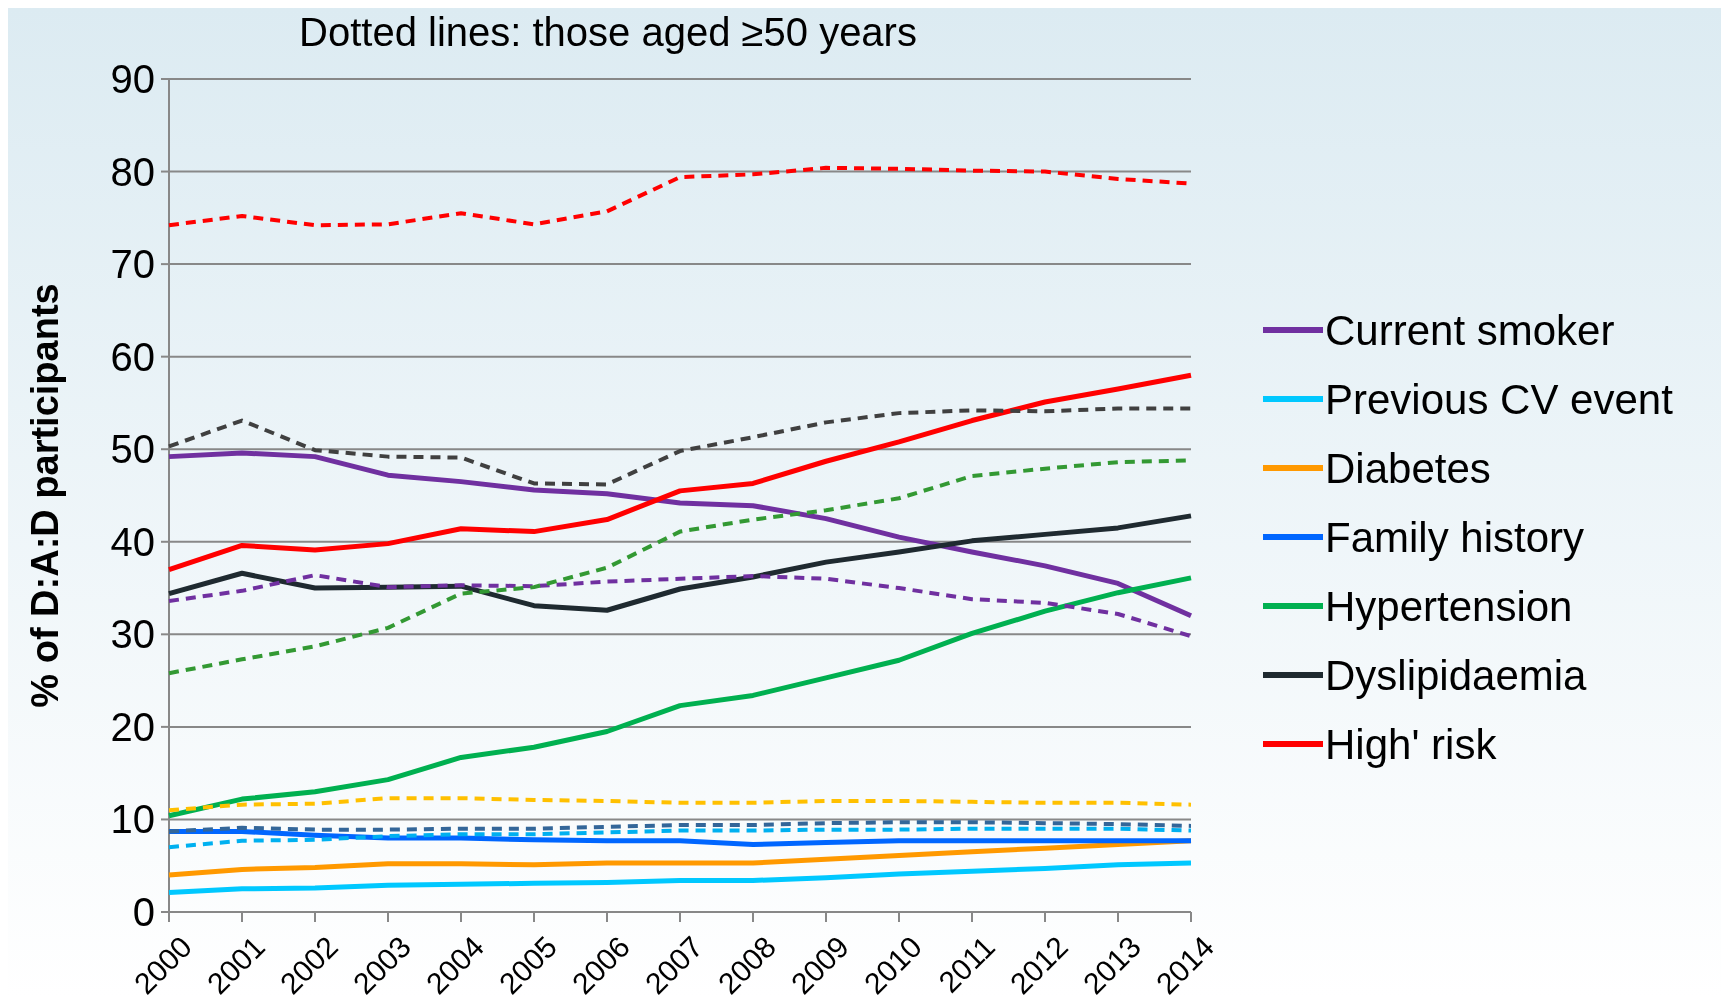  What do you see at coordinates (132, 79) in the screenshot?
I see `y-tick-label: 90` at bounding box center [132, 79].